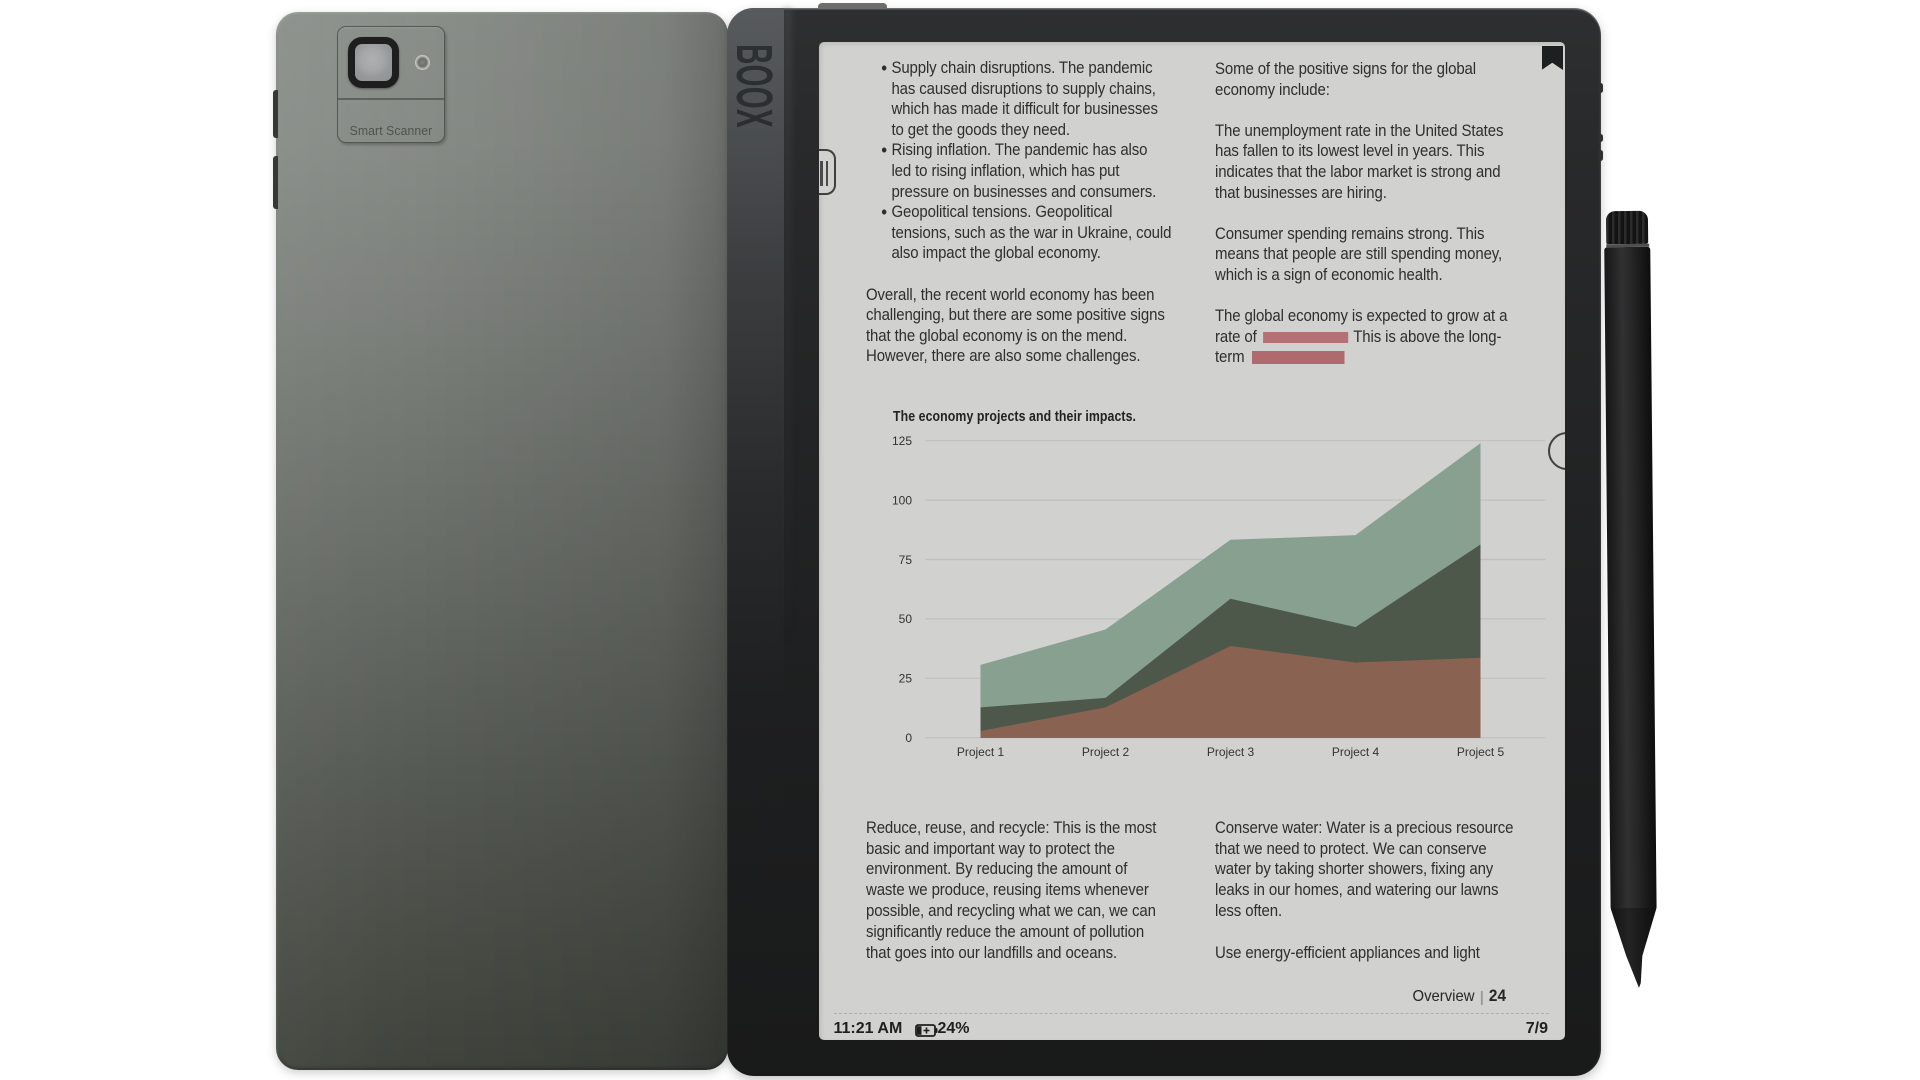 This screenshot has height=1080, width=1920. I want to click on svg-text: 100, so click(901, 500).